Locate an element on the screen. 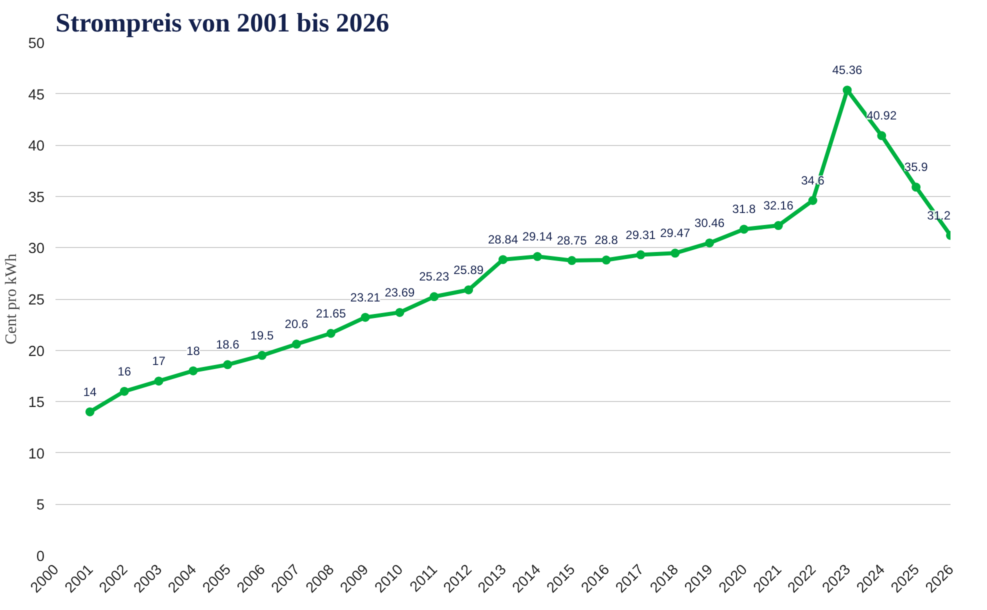  y-axis-title: Cent pro kWh is located at coordinates (11, 299).